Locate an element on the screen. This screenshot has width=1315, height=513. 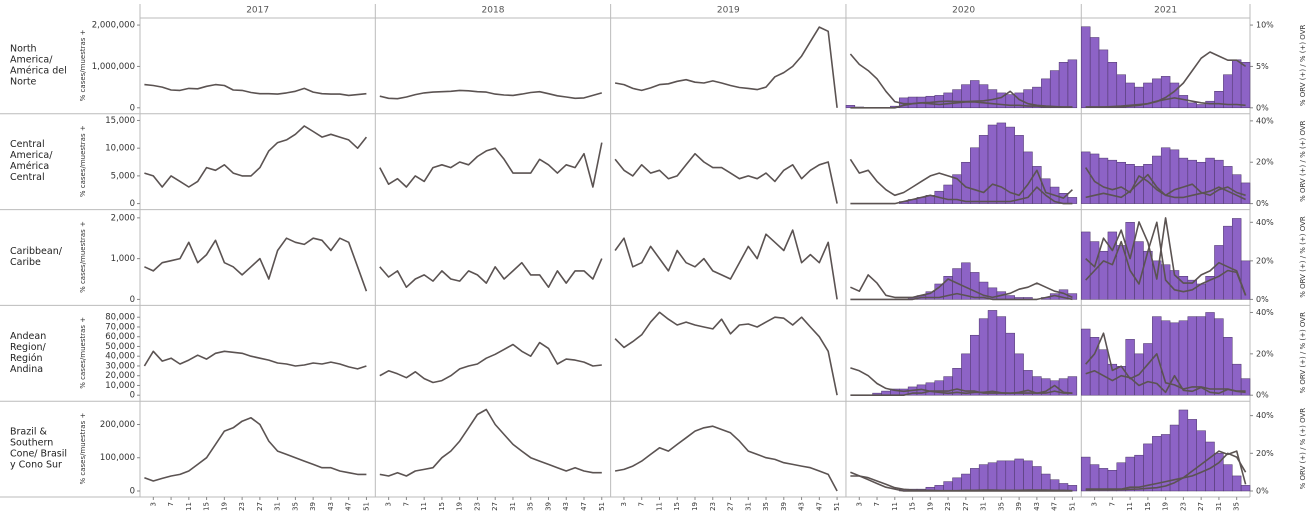
y-tick-label: 70,000 is located at coordinates (120, 327).